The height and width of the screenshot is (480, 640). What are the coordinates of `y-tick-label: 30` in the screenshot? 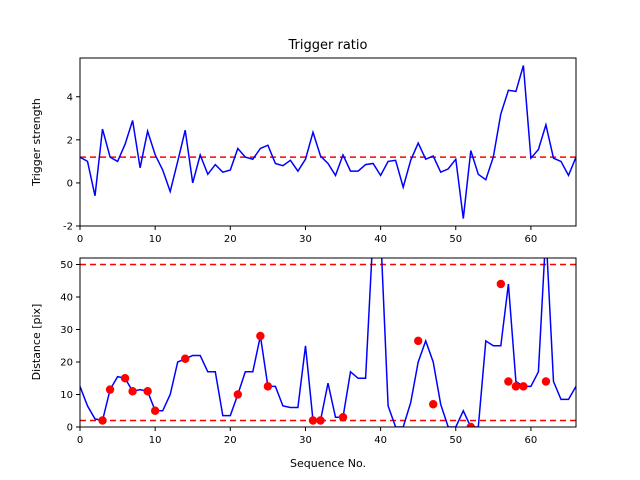 It's located at (66, 330).